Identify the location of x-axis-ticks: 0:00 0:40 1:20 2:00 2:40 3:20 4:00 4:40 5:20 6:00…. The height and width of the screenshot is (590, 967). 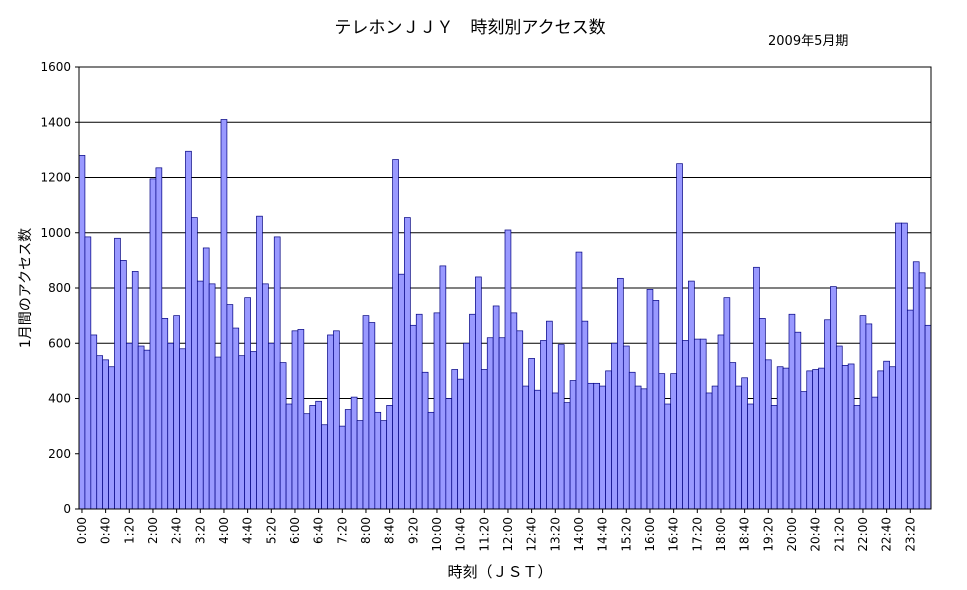
(496, 530).